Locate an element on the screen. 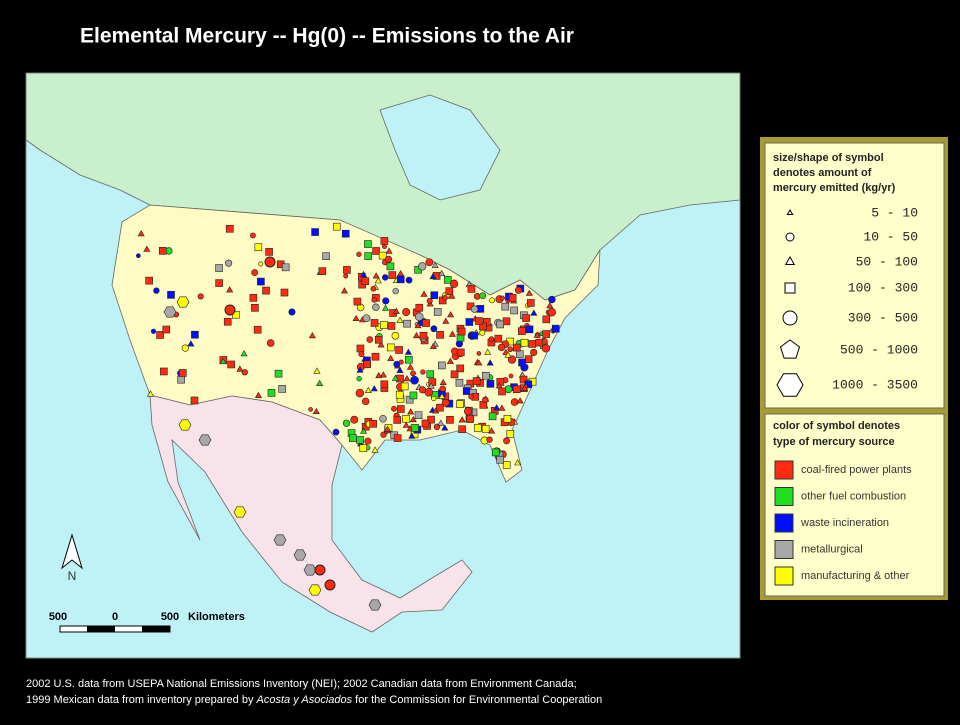 This screenshot has height=725, width=960. size-range: 10 - 50 is located at coordinates (890, 236).